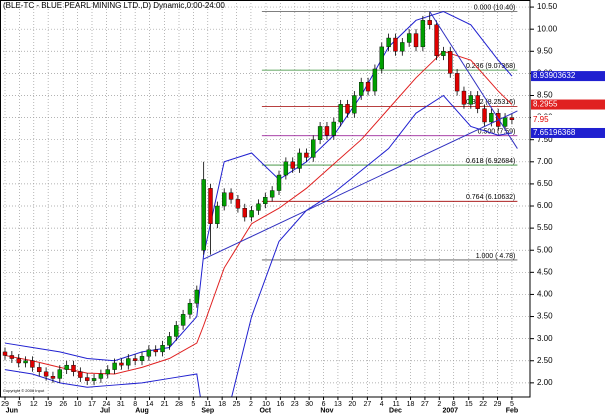  I want to click on month-label: Dec, so click(395, 410).